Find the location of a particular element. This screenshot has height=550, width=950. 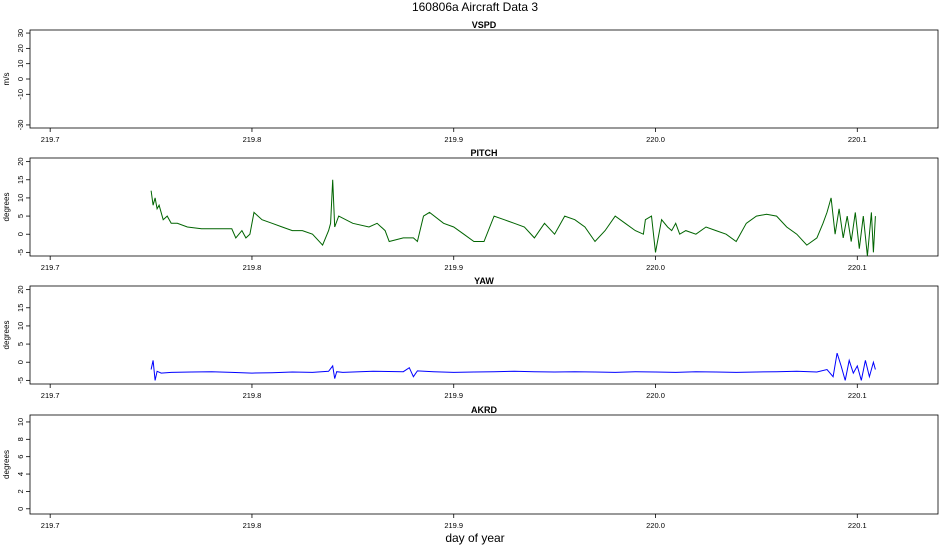

panel-3-title: AKRD is located at coordinates (484, 410).